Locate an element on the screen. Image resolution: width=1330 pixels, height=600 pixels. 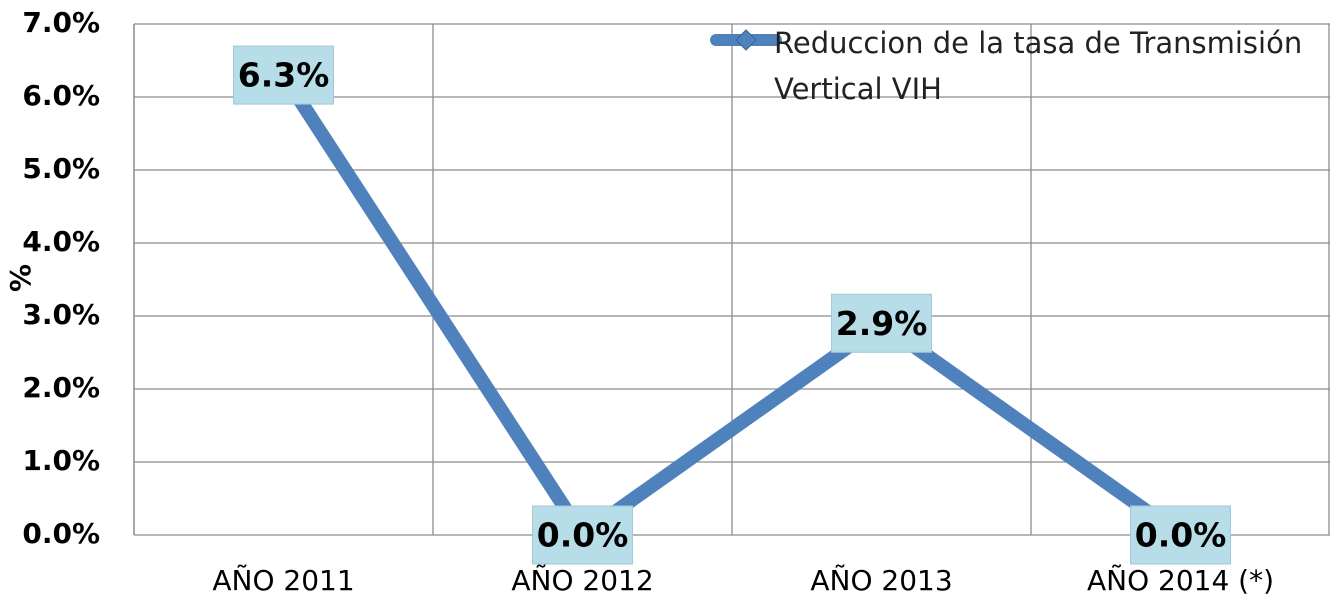
y-tick-label: 3.0% is located at coordinates (61, 314).